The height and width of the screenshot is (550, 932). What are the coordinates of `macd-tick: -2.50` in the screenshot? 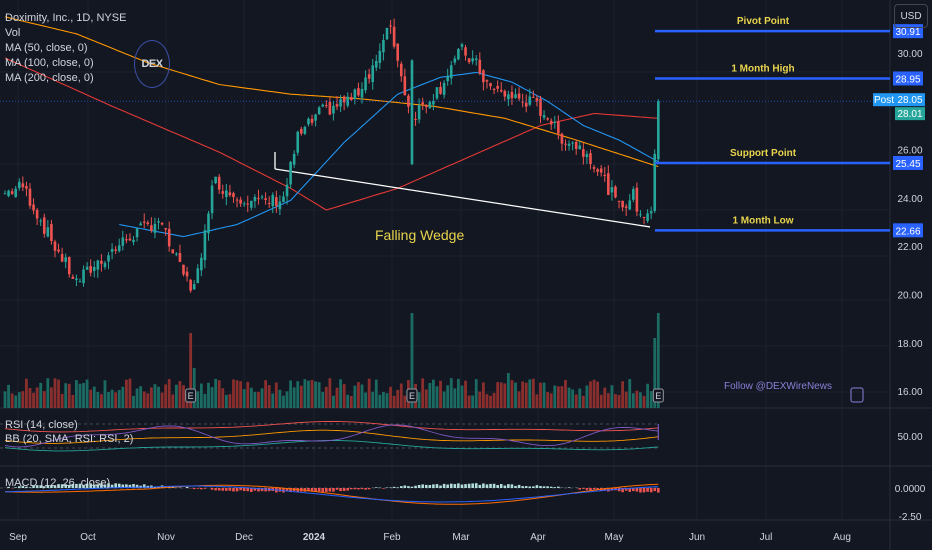 It's located at (910, 517).